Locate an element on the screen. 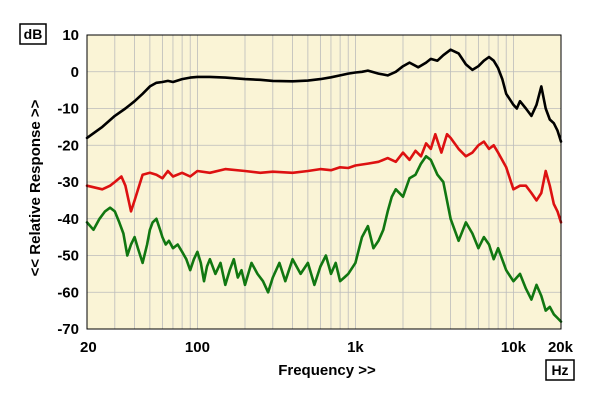 The height and width of the screenshot is (404, 600). y-unit-label: dB is located at coordinates (33, 34).